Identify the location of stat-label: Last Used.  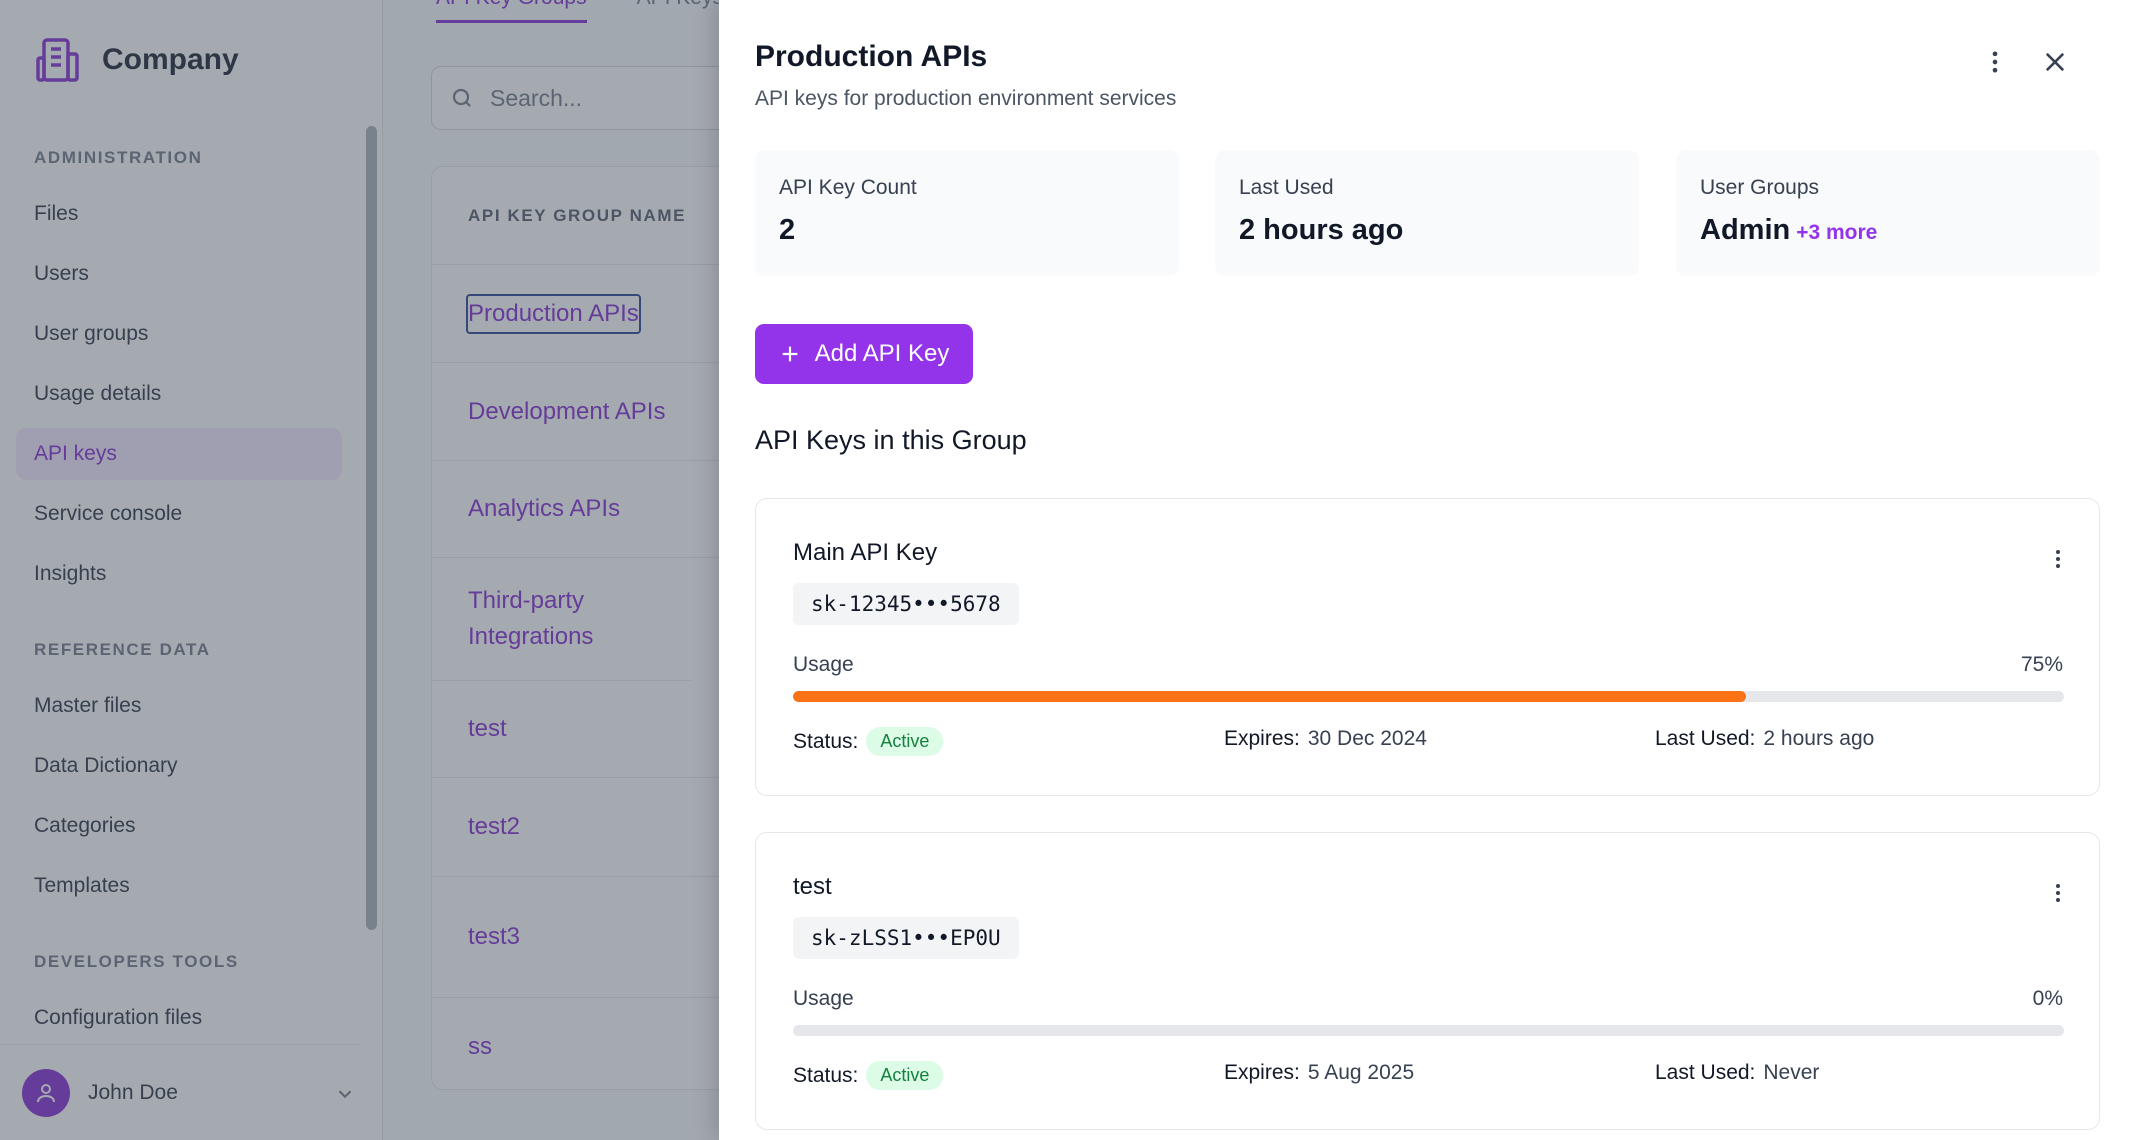
(1286, 187).